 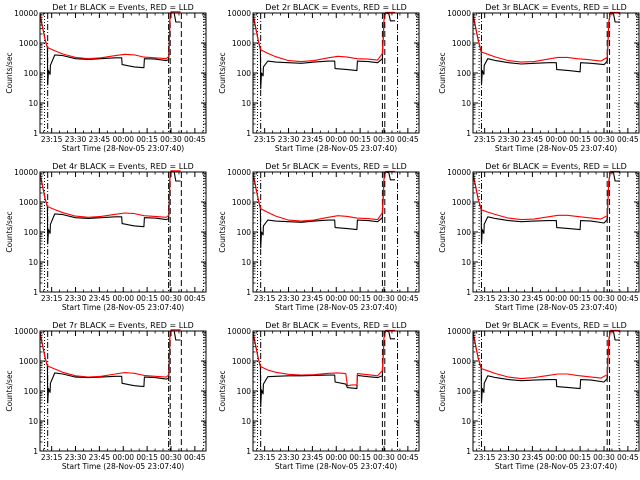 What do you see at coordinates (123, 7) in the screenshot?
I see `chart-title: Det 1r BLACK = Events, RED = LLD` at bounding box center [123, 7].